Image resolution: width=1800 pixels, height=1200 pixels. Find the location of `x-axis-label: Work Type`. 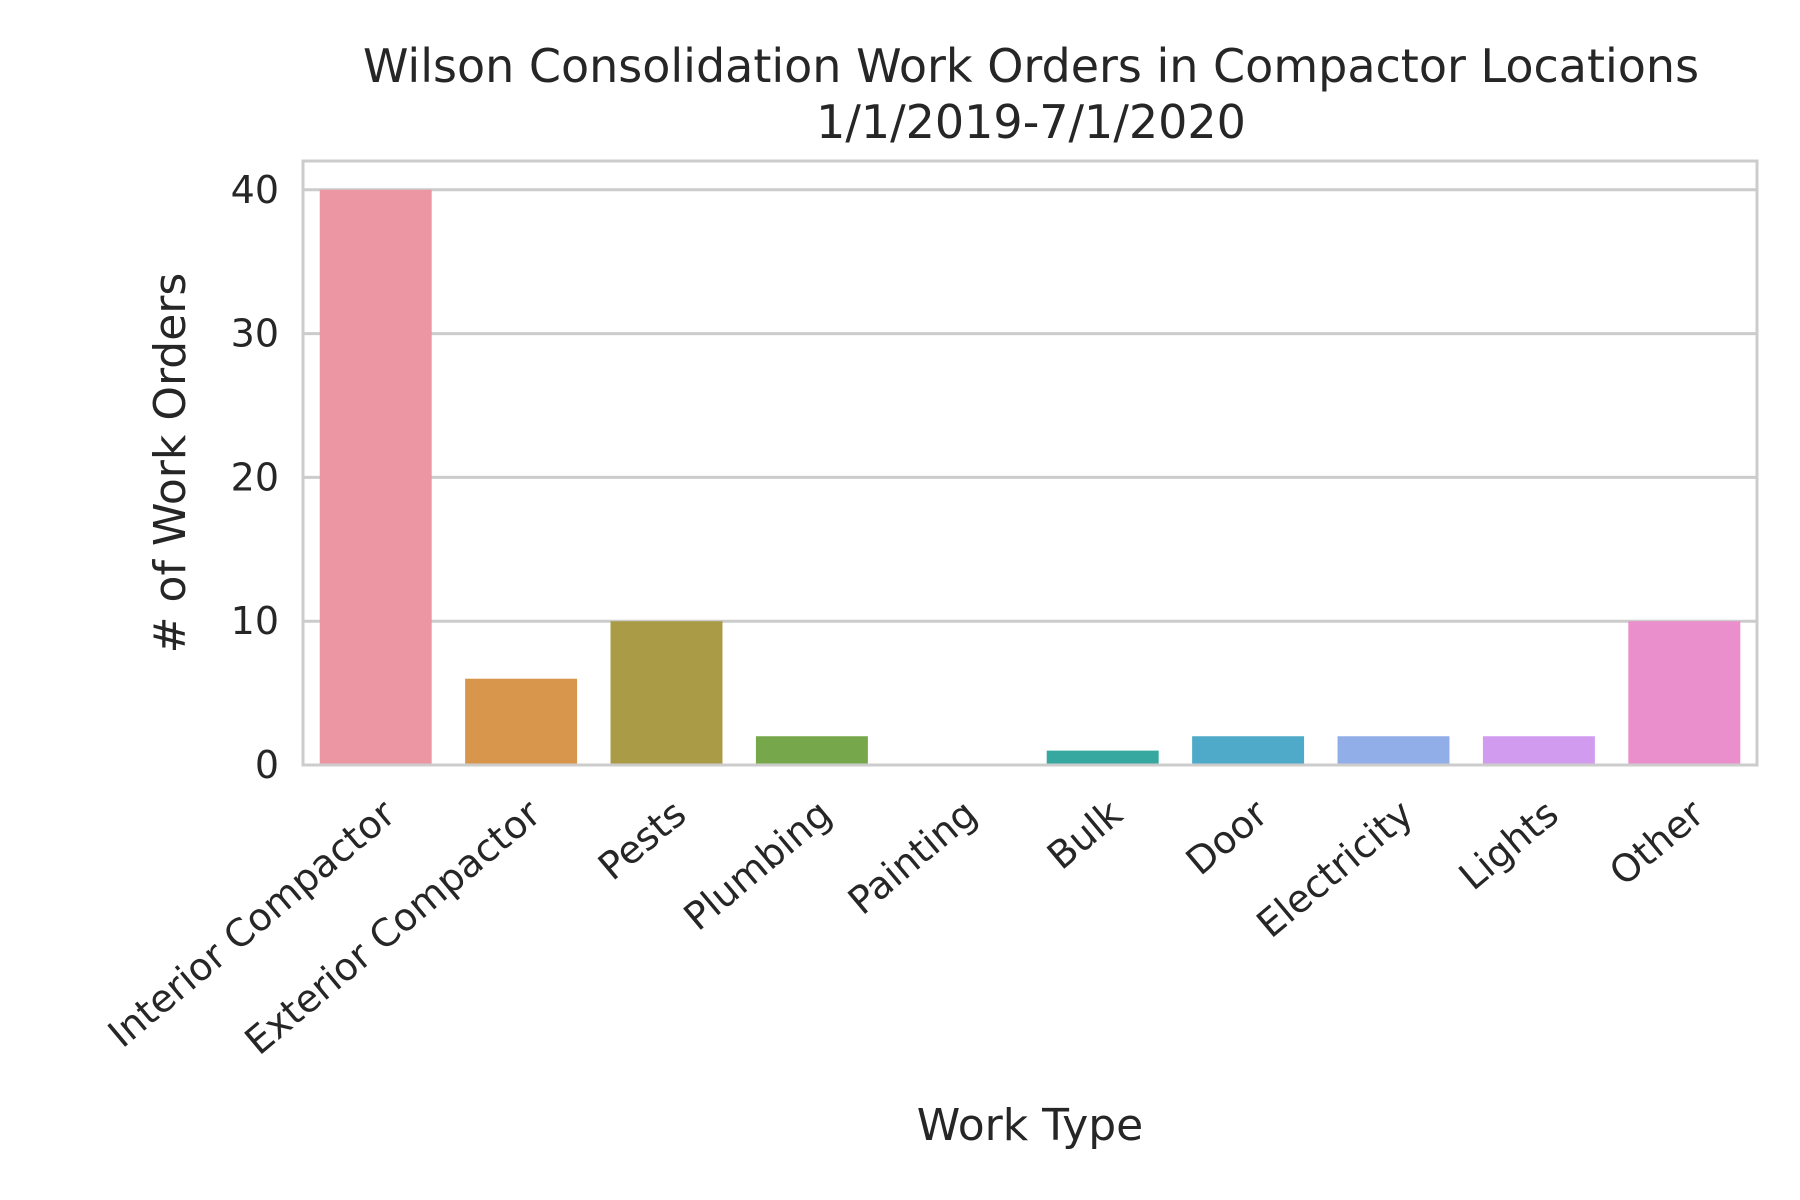

x-axis-label: Work Type is located at coordinates (1030, 1125).